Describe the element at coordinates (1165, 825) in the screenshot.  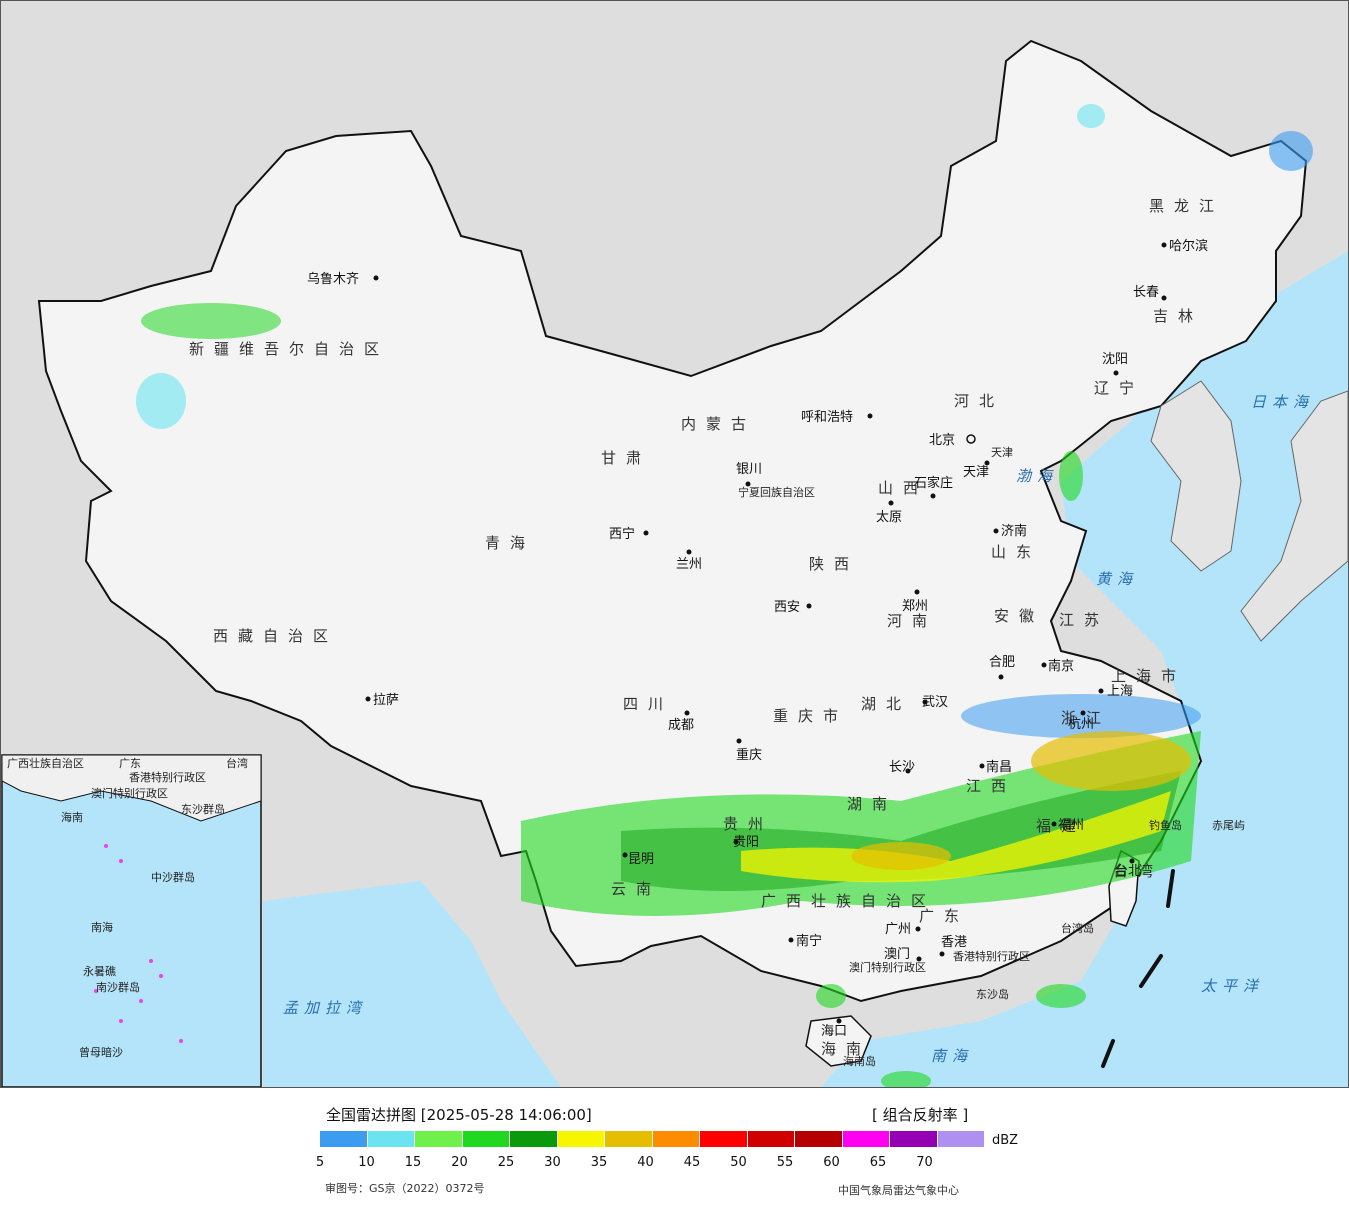
I see `island-diaoyu: 钓鱼岛` at that location.